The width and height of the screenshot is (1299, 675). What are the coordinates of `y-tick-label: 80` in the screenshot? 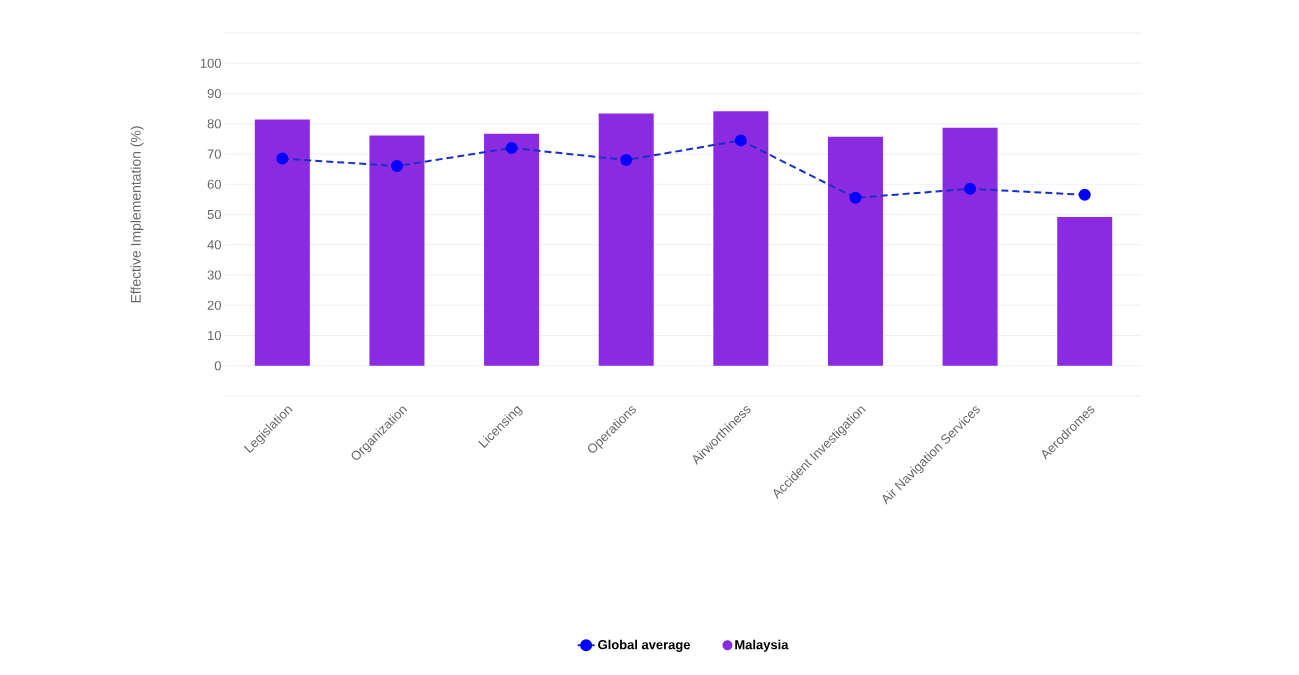 It's located at (214, 124).